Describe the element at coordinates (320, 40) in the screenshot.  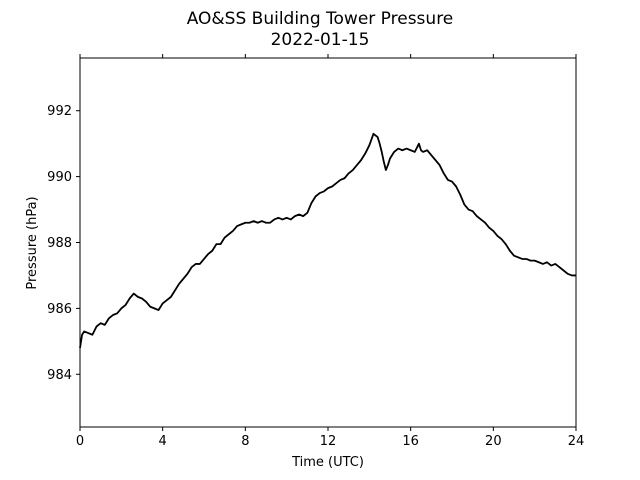
I see `chart-subtitle: 2022-01-15` at that location.